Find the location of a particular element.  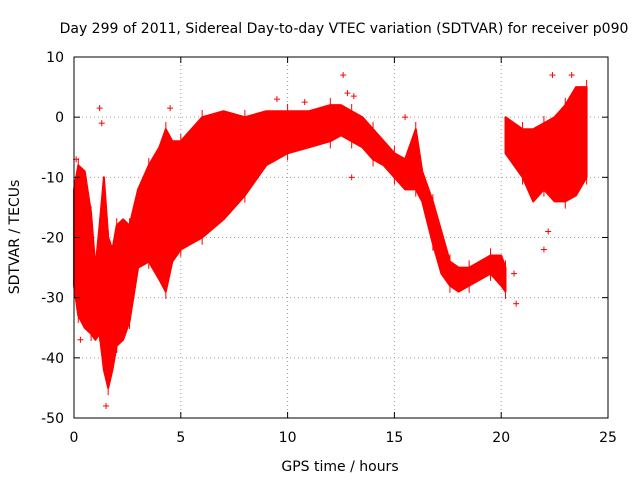

y-tick-label: 0 is located at coordinates (59, 118).